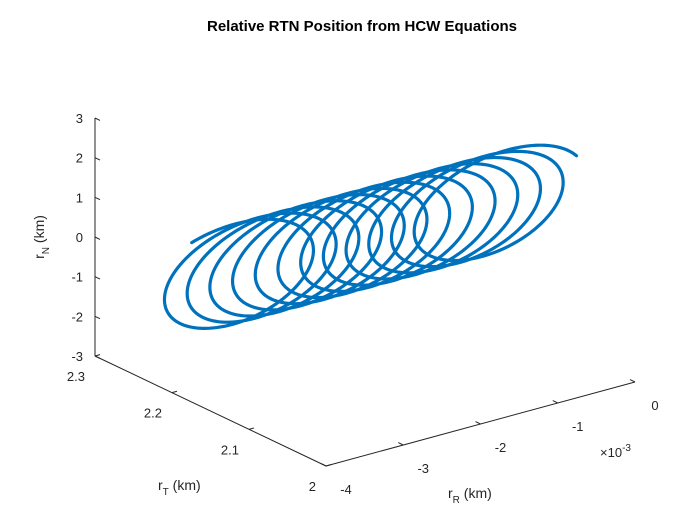 The width and height of the screenshot is (700, 525). I want to click on y-tick-label: 2, so click(312, 486).